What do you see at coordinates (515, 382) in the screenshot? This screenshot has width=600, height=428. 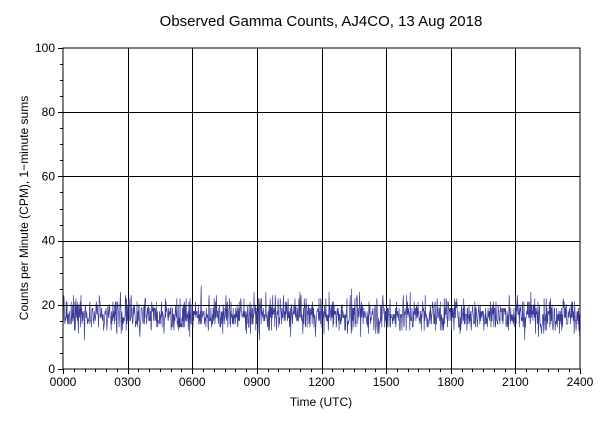 I see `x-tick-label: 2100` at bounding box center [515, 382].